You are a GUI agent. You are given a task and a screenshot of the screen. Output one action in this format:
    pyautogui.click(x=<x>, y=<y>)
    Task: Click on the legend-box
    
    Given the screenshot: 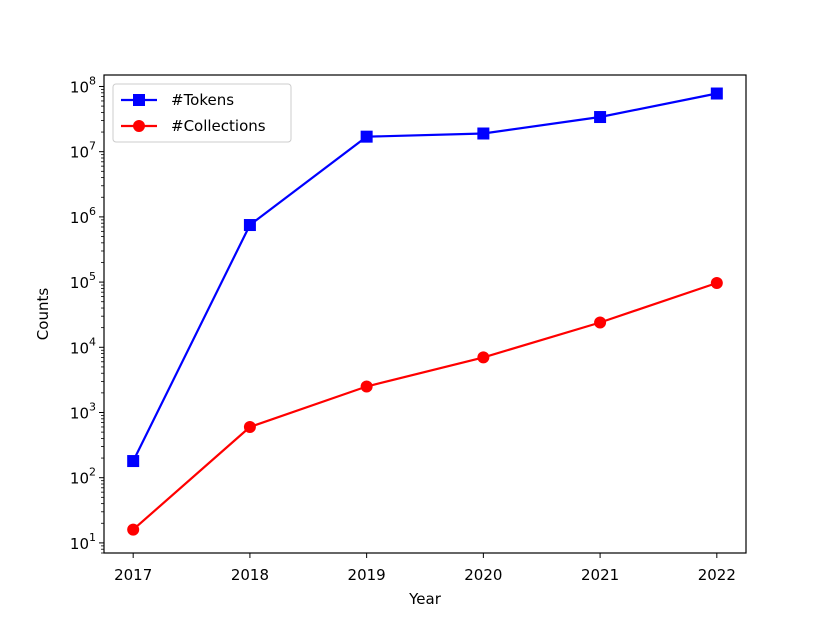 What is the action you would take?
    pyautogui.click(x=202, y=113)
    